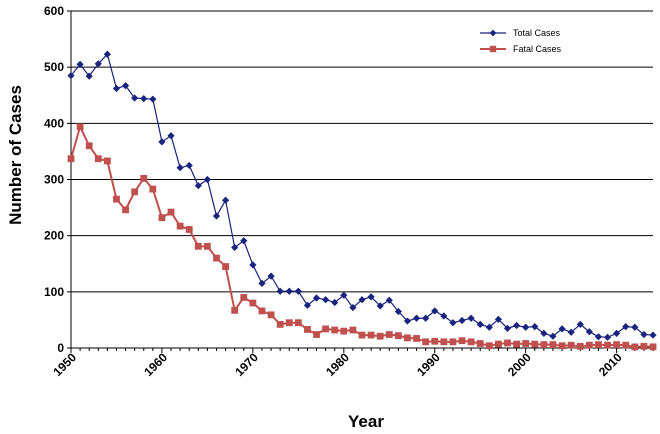 The image size is (660, 434). What do you see at coordinates (60, 348) in the screenshot?
I see `y-tick-label: 0` at bounding box center [60, 348].